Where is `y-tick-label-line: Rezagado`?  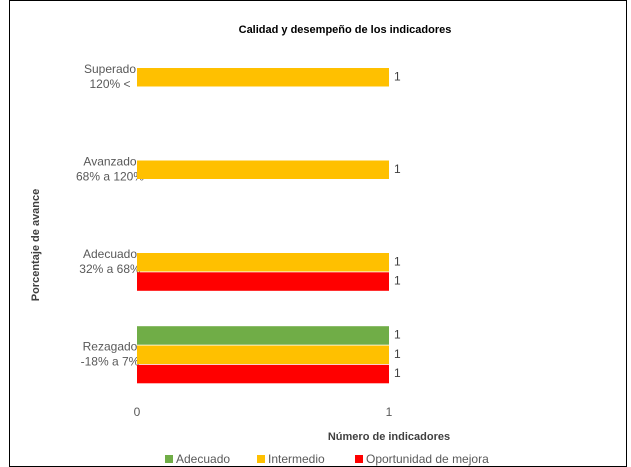
y-tick-label-line: Rezagado is located at coordinates (110, 346).